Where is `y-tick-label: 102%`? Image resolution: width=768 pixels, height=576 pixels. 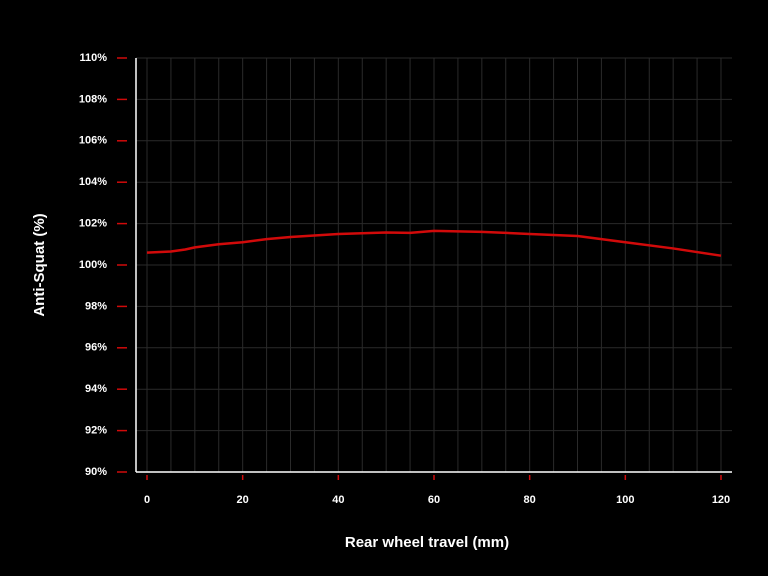
y-tick-label: 102% is located at coordinates (93, 224).